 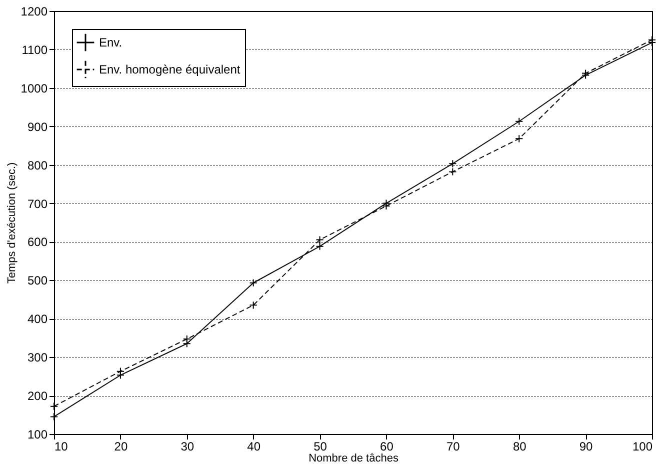 What do you see at coordinates (321, 447) in the screenshot?
I see `x-tick-label: 50` at bounding box center [321, 447].